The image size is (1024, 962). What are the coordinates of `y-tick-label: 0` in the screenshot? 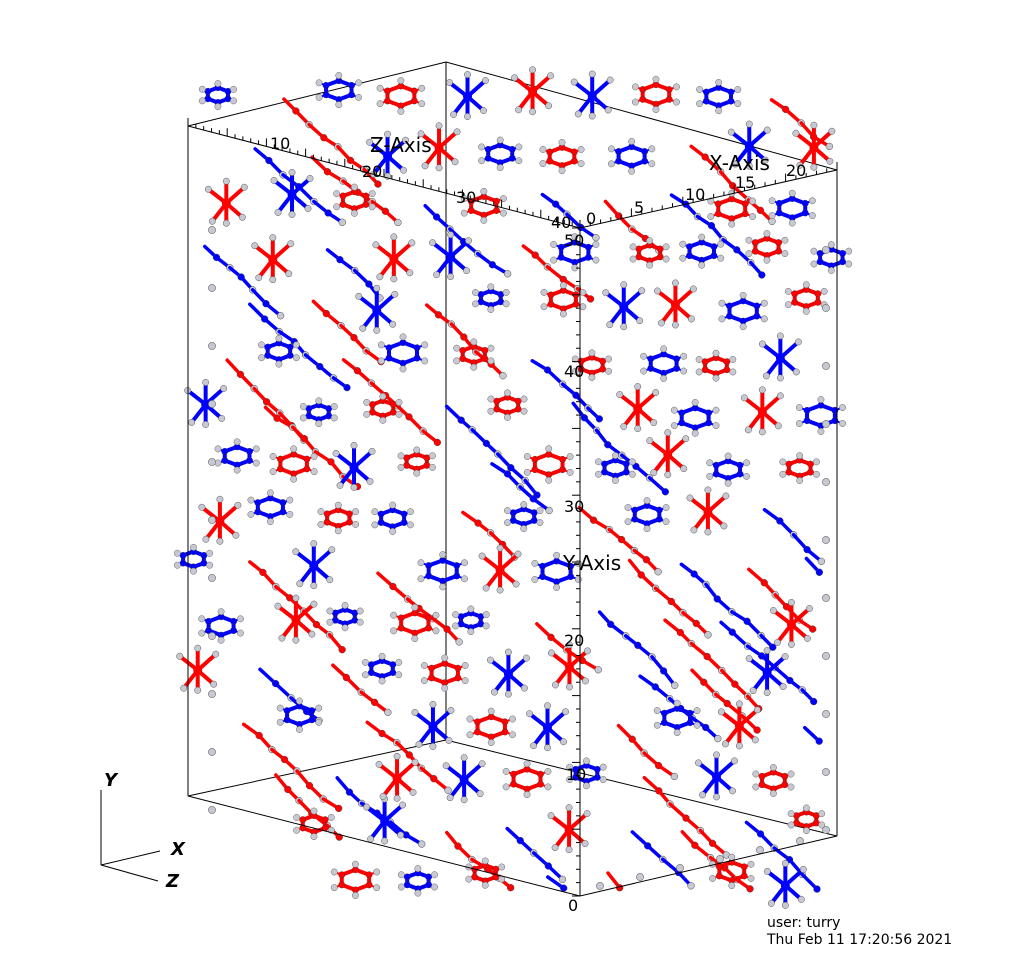 It's located at (573, 905).